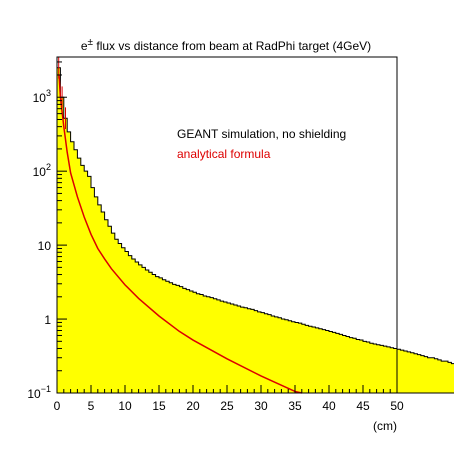 This screenshot has height=454, width=454. Describe the element at coordinates (84, 46) in the screenshot. I see `title-prefix: e` at that location.